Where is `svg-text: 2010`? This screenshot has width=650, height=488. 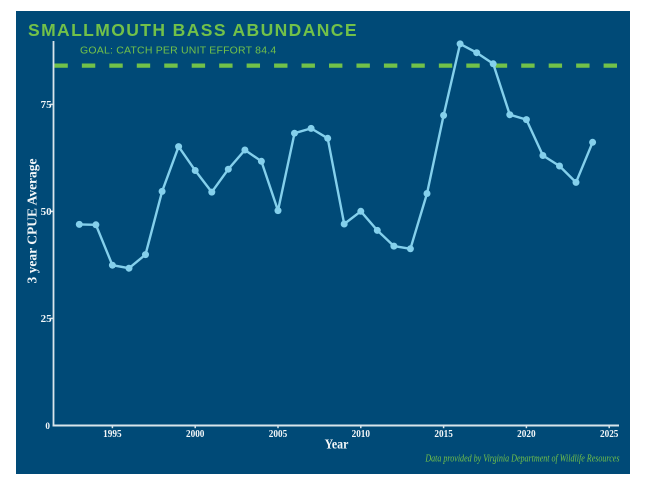
svg-text: 2010 is located at coordinates (361, 434).